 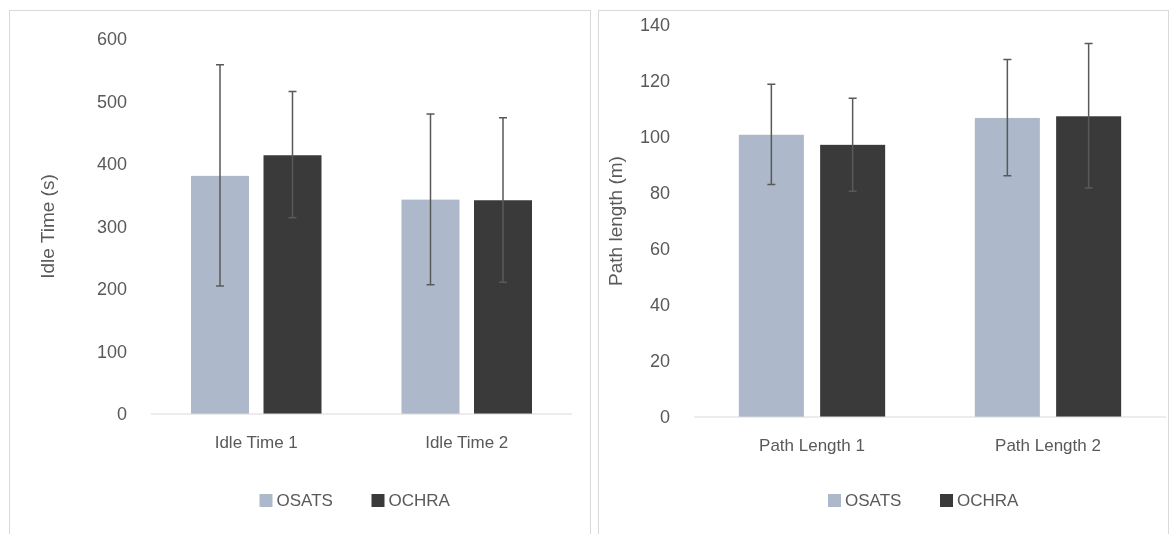 What do you see at coordinates (659, 249) in the screenshot?
I see `y-tick-label: 60` at bounding box center [659, 249].